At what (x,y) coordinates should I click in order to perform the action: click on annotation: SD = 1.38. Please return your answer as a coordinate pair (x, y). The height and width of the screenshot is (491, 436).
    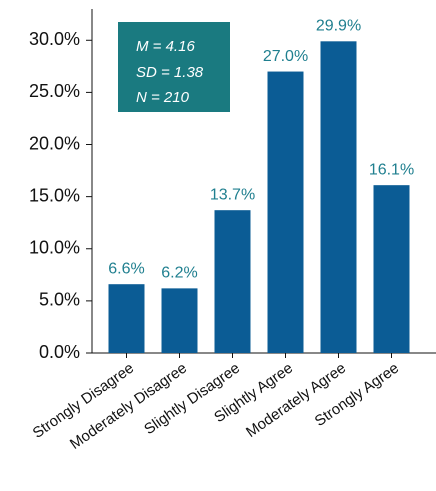
    Looking at the image, I should click on (170, 72).